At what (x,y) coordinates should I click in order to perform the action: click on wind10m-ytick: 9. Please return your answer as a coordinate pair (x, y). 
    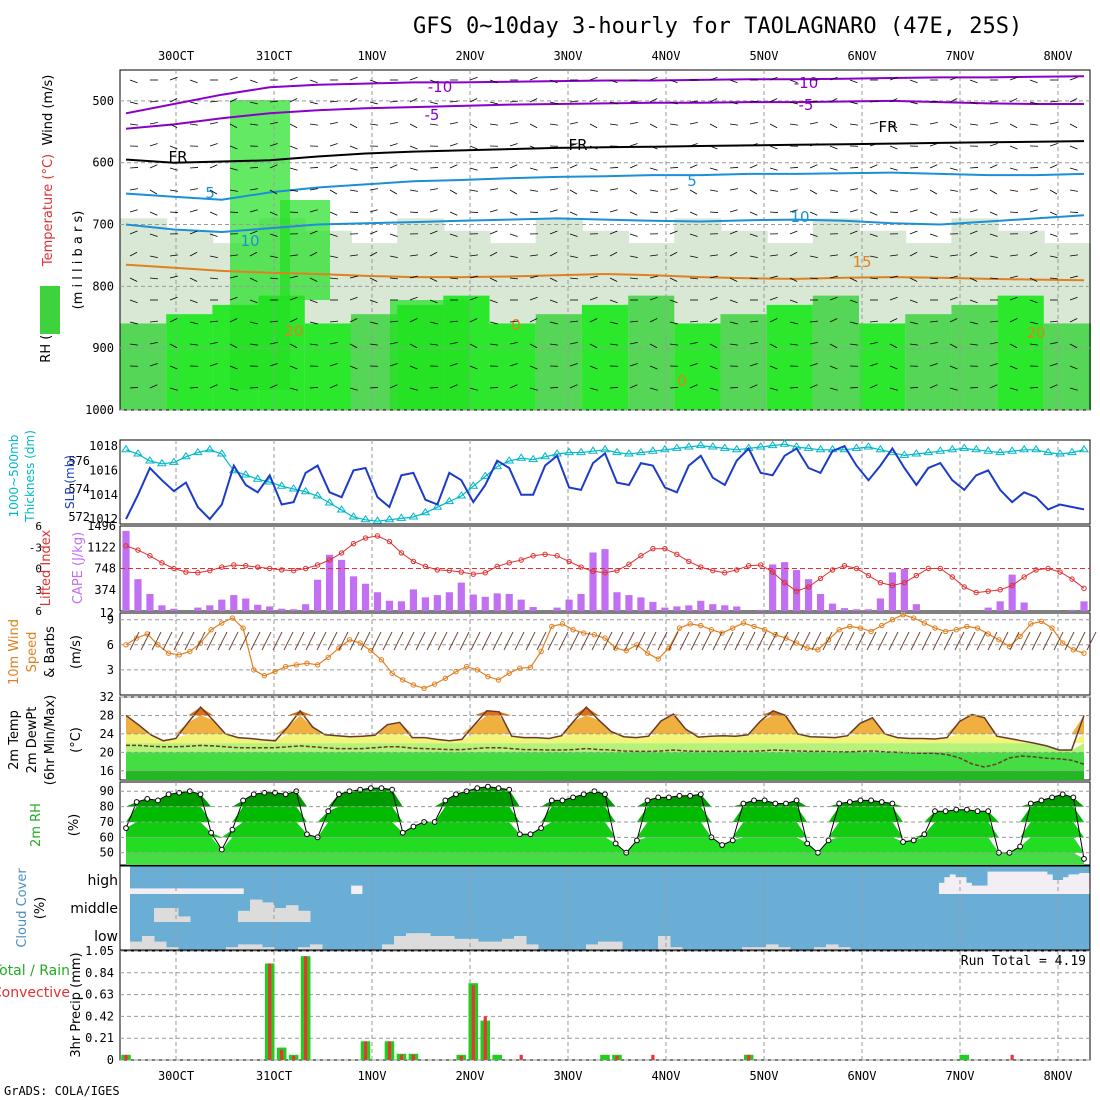
    Looking at the image, I should click on (110, 620).